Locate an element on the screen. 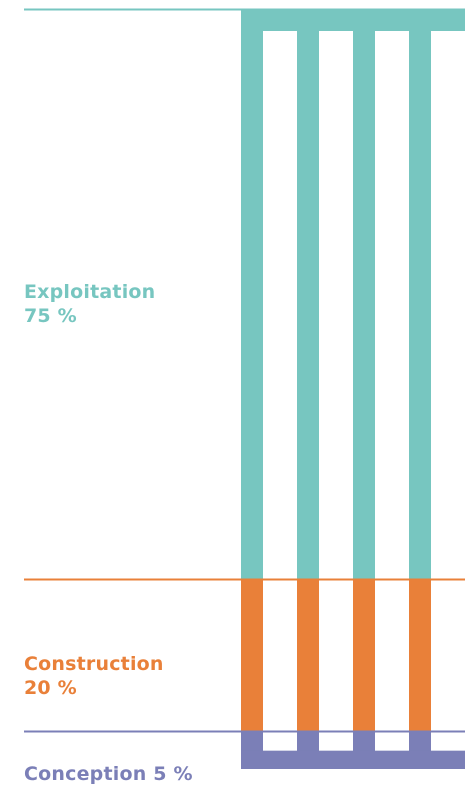 This screenshot has height=787, width=465. label-conception: Conception 5 % is located at coordinates (108, 774).